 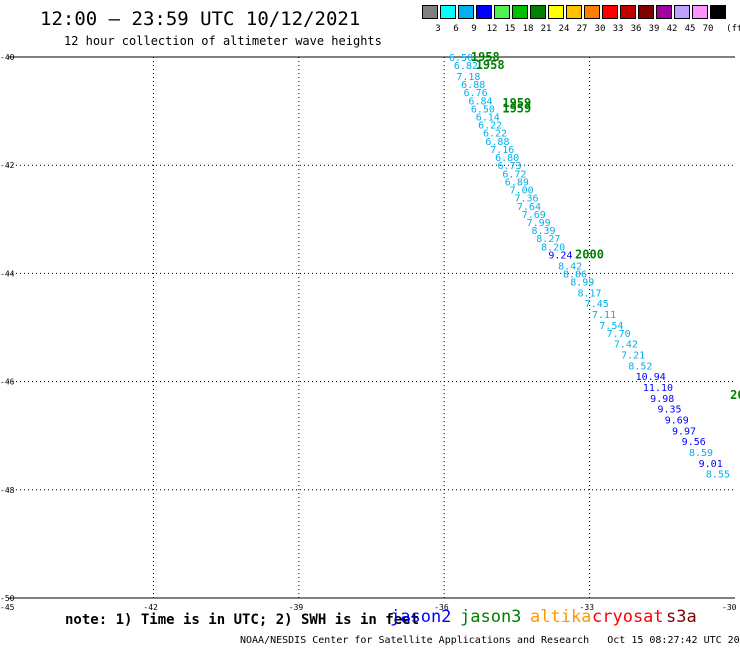 What do you see at coordinates (441, 607) in the screenshot?
I see `lon-tick-label: -36` at bounding box center [441, 607].